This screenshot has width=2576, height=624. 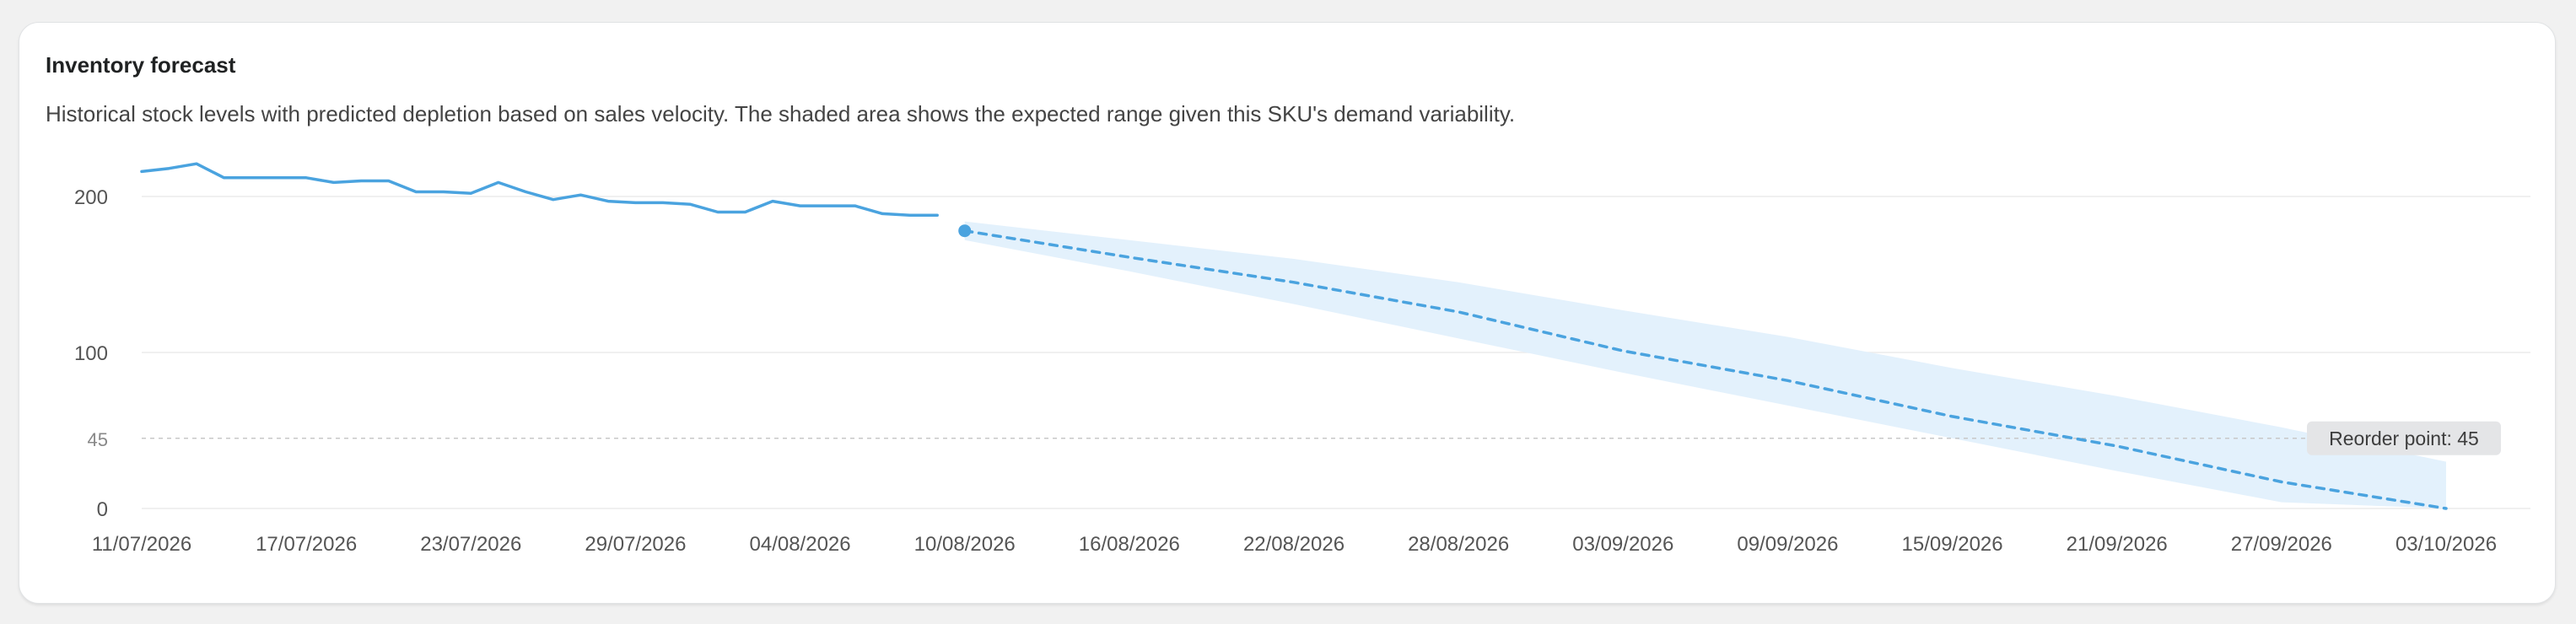 I want to click on y-tick-label: 45, so click(x=98, y=440).